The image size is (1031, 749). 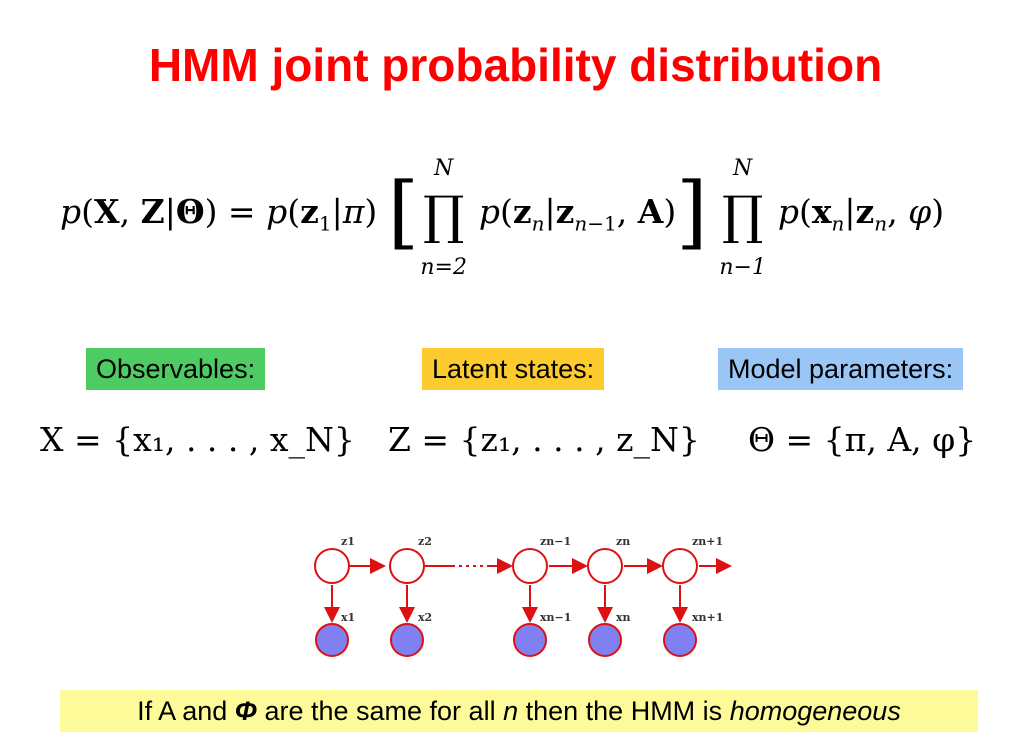 I want to click on latent-label: z2, so click(x=425, y=541).